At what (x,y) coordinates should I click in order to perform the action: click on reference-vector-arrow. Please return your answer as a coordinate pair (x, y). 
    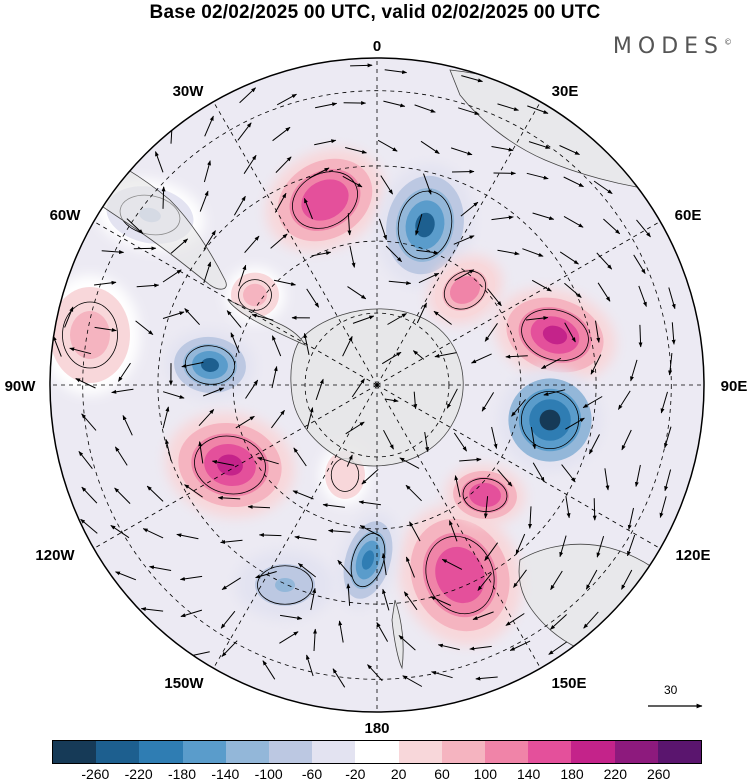
    Looking at the image, I should click on (675, 706).